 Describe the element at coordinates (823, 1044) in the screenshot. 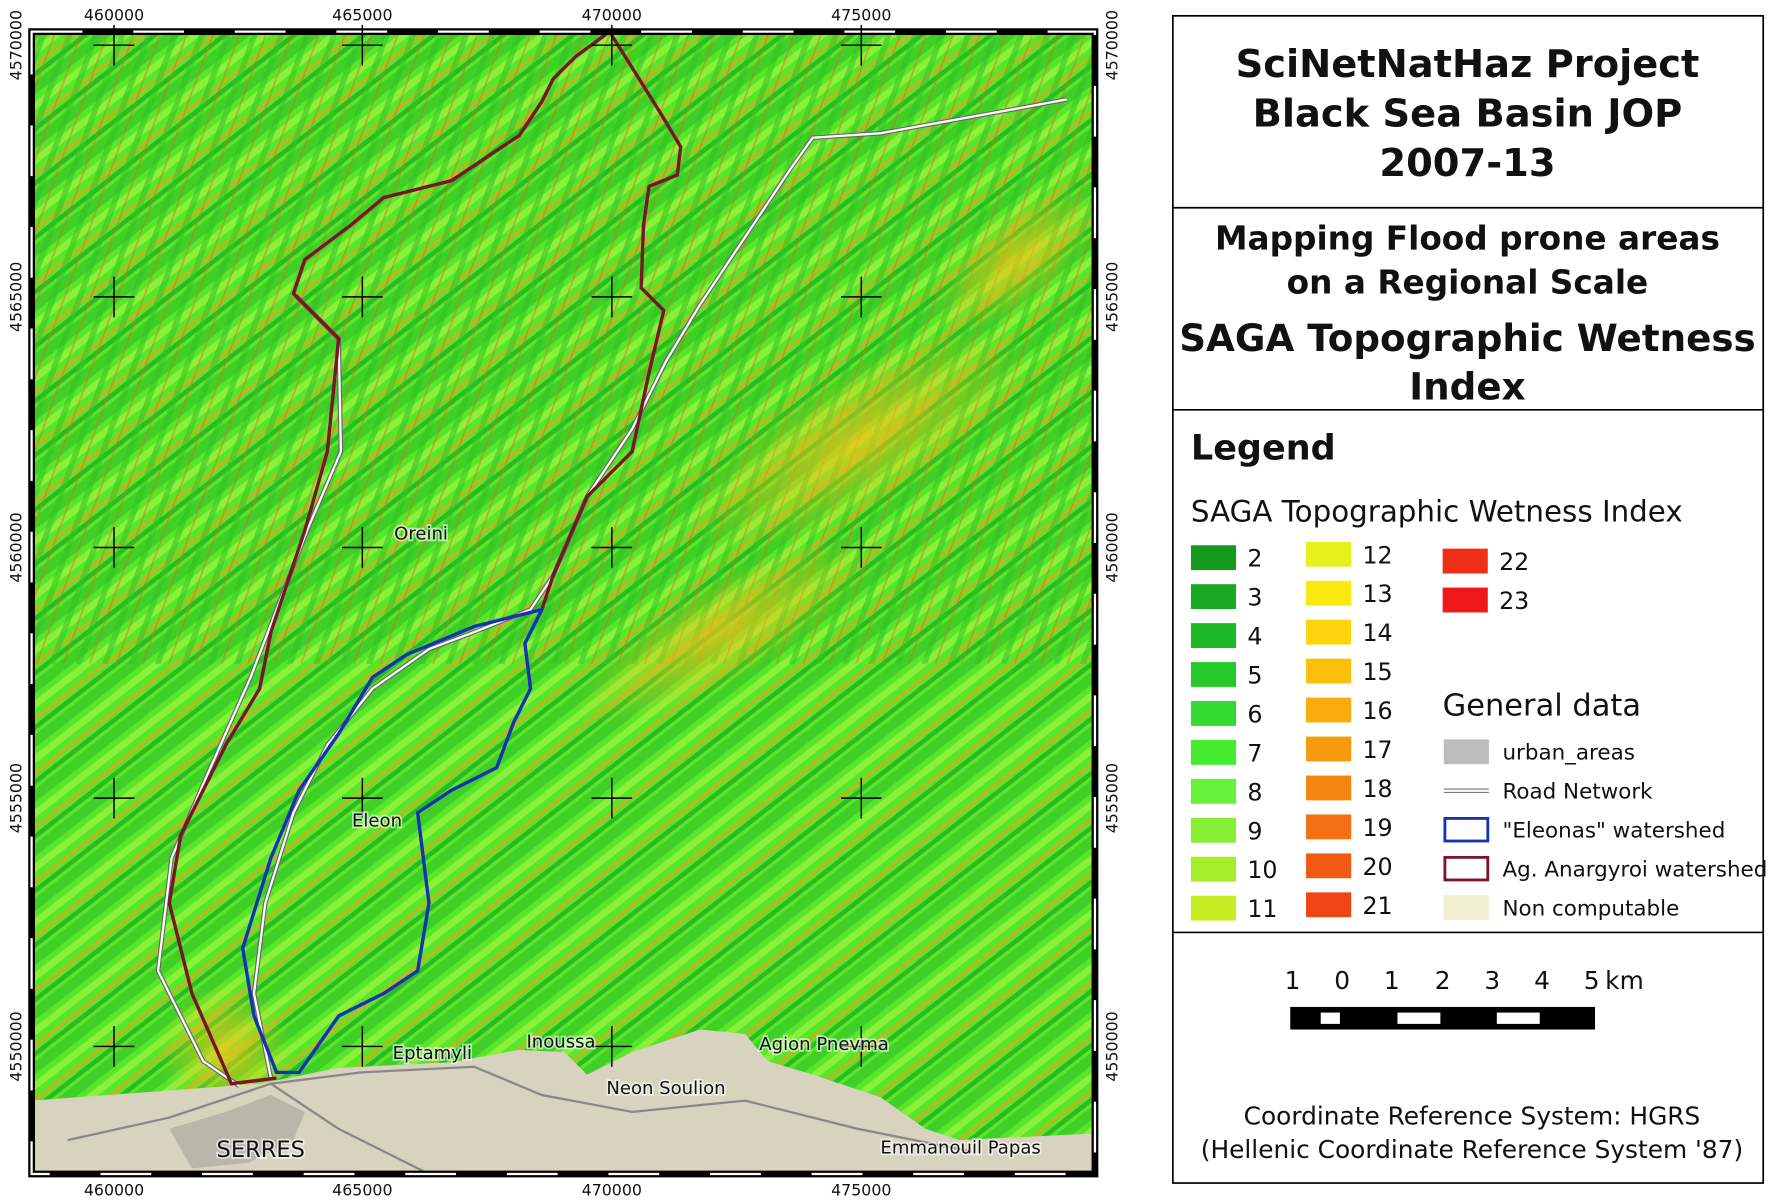

I see `place-label: Agion Pnevma` at that location.